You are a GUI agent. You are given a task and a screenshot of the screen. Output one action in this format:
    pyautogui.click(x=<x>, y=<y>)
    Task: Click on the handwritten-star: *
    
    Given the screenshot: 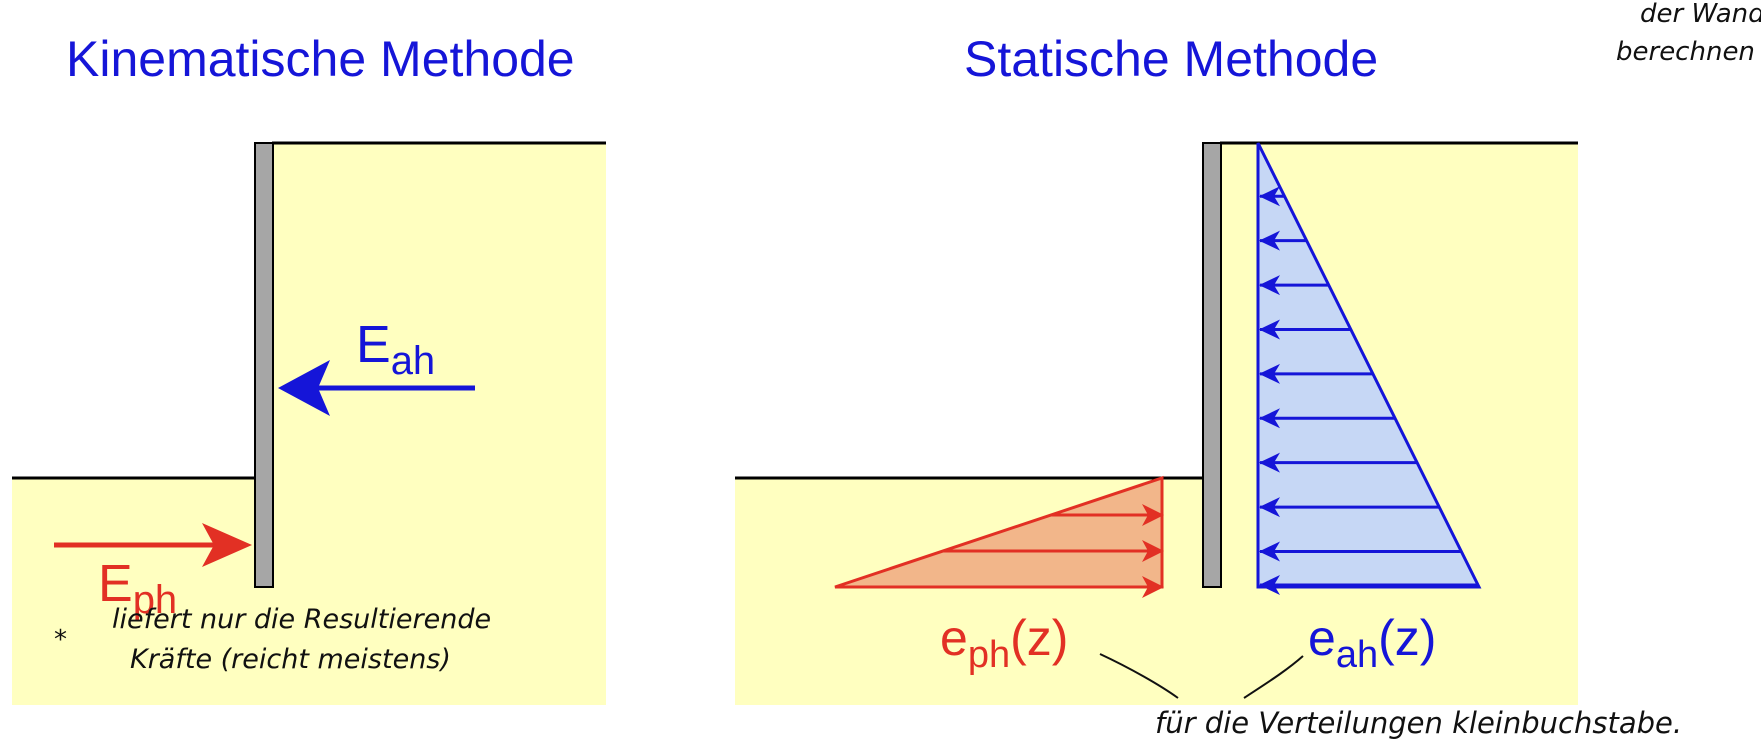 What is the action you would take?
    pyautogui.click(x=60, y=640)
    